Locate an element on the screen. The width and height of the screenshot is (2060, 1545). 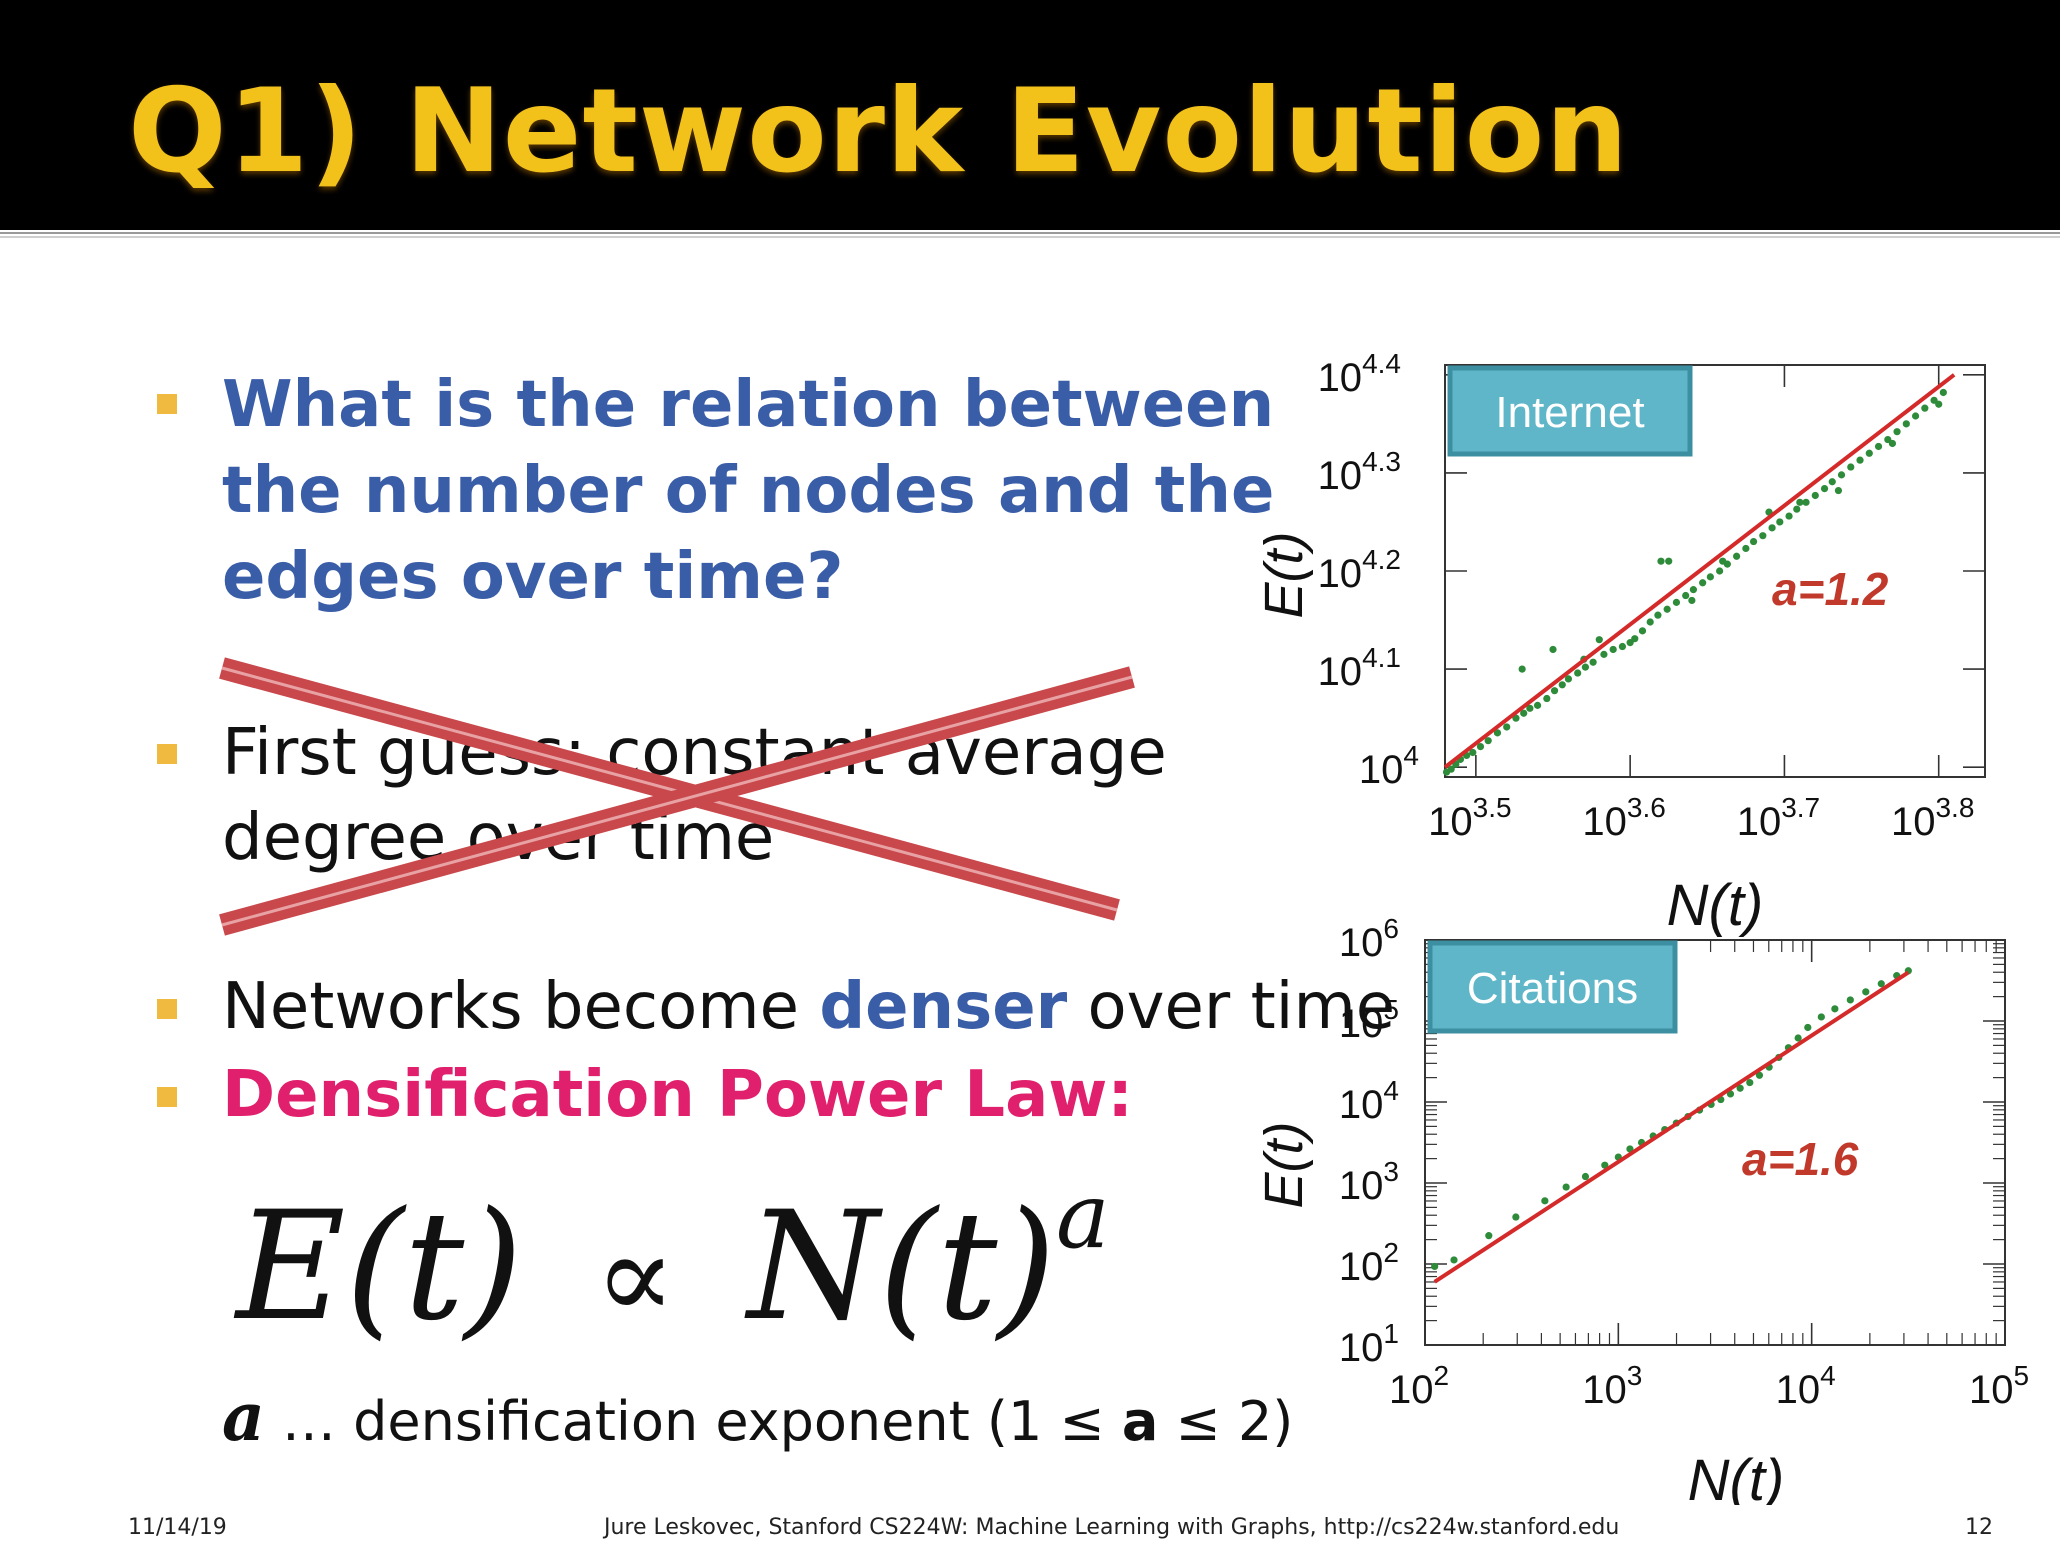
fit-label: a=1.6 is located at coordinates (1800, 1159).